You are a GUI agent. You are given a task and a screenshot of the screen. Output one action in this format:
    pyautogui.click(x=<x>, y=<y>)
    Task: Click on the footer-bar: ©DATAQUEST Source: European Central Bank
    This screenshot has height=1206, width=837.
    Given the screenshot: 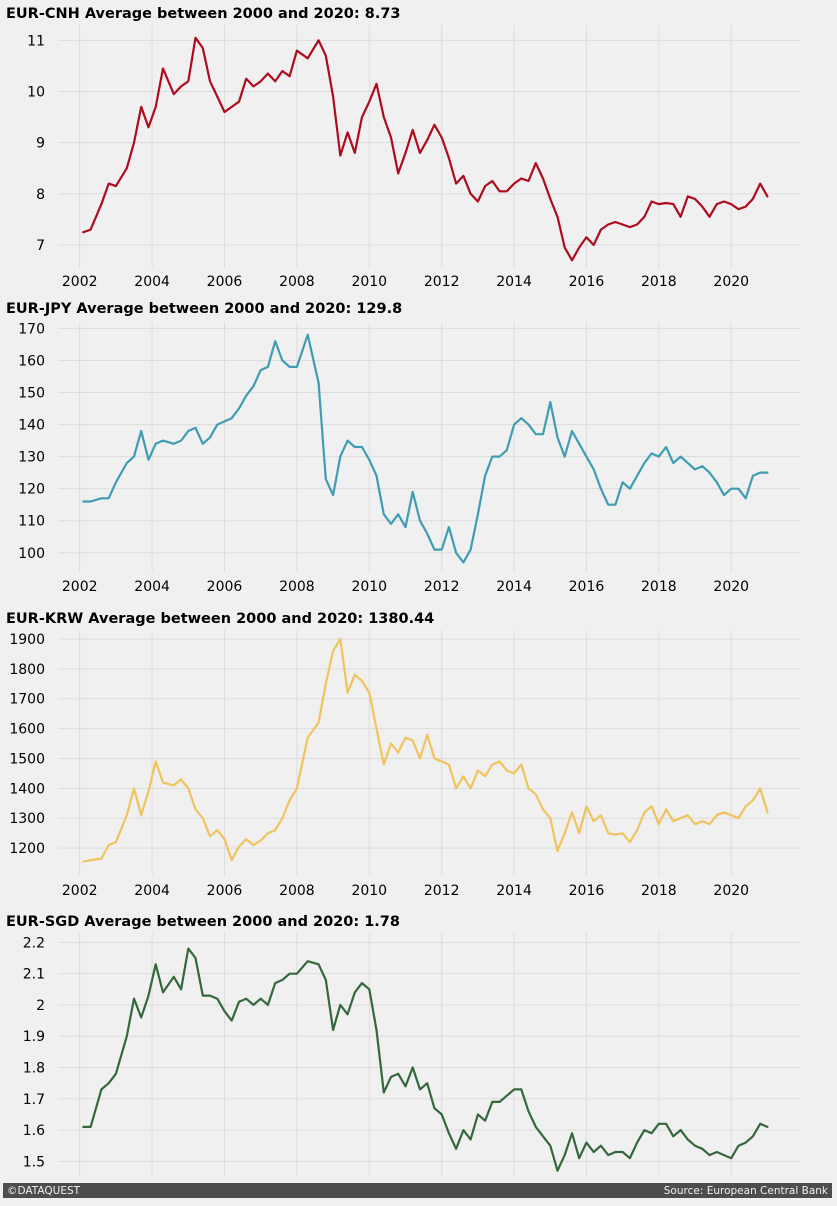 What is the action you would take?
    pyautogui.click(x=417, y=1190)
    